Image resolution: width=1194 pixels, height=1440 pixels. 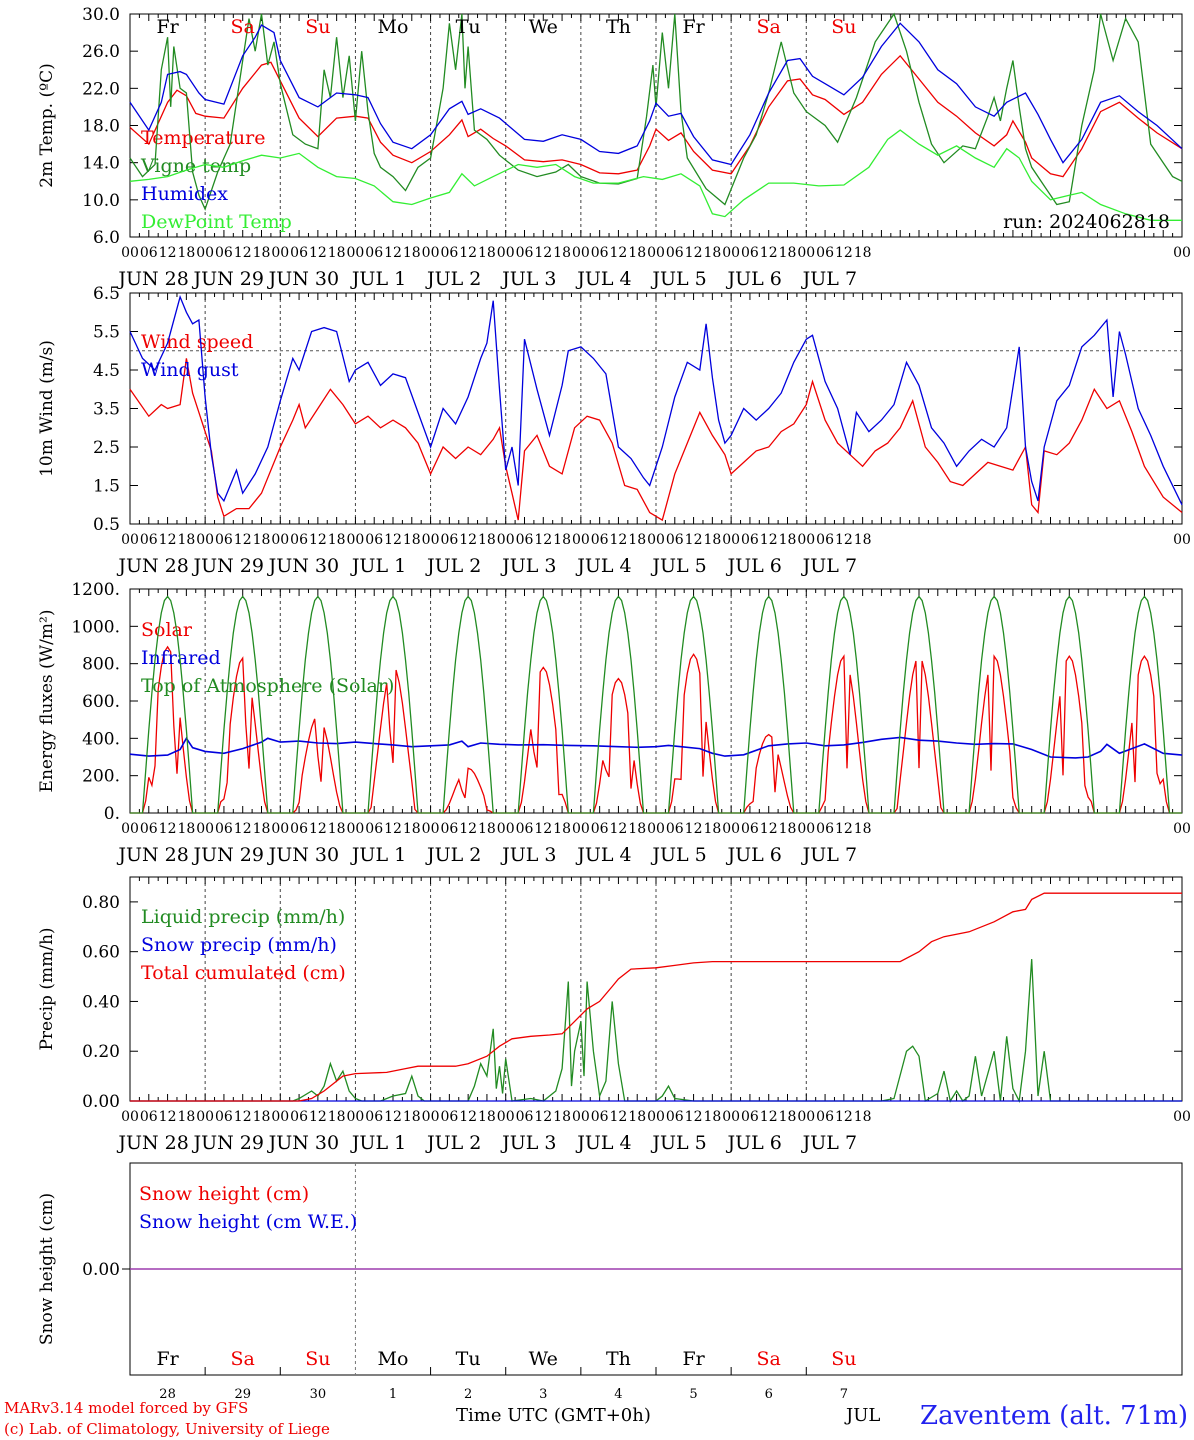 What do you see at coordinates (243, 917) in the screenshot?
I see `legend-entry: Liquid precip (mm/h)` at bounding box center [243, 917].